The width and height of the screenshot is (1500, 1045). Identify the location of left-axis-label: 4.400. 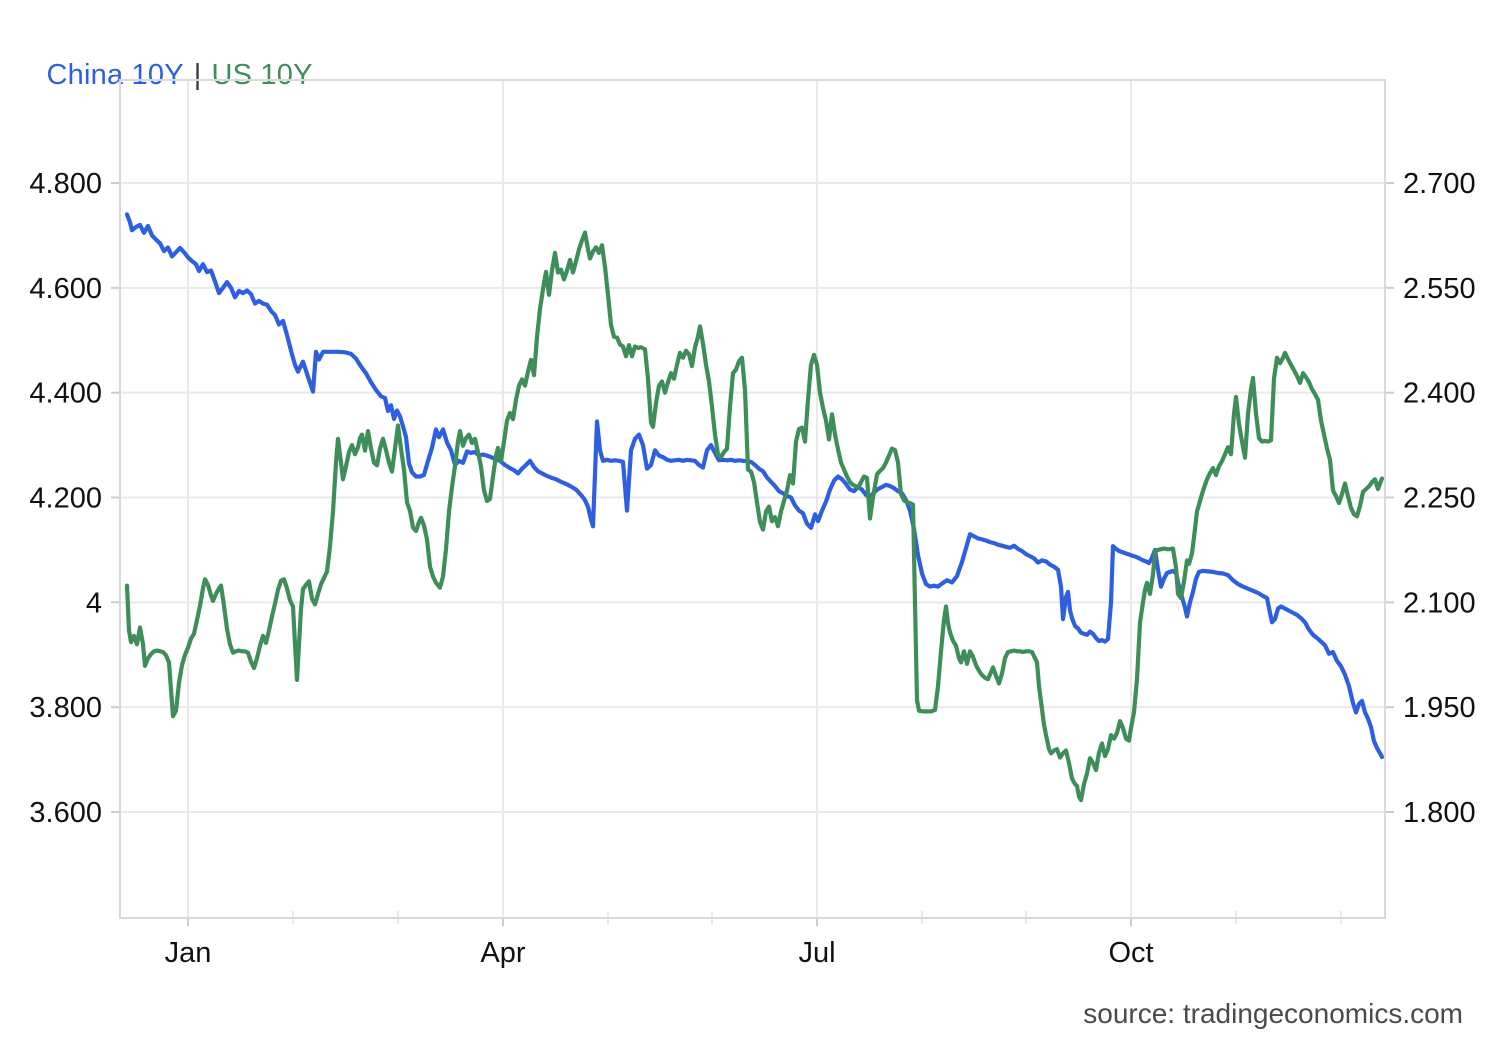
(65, 394).